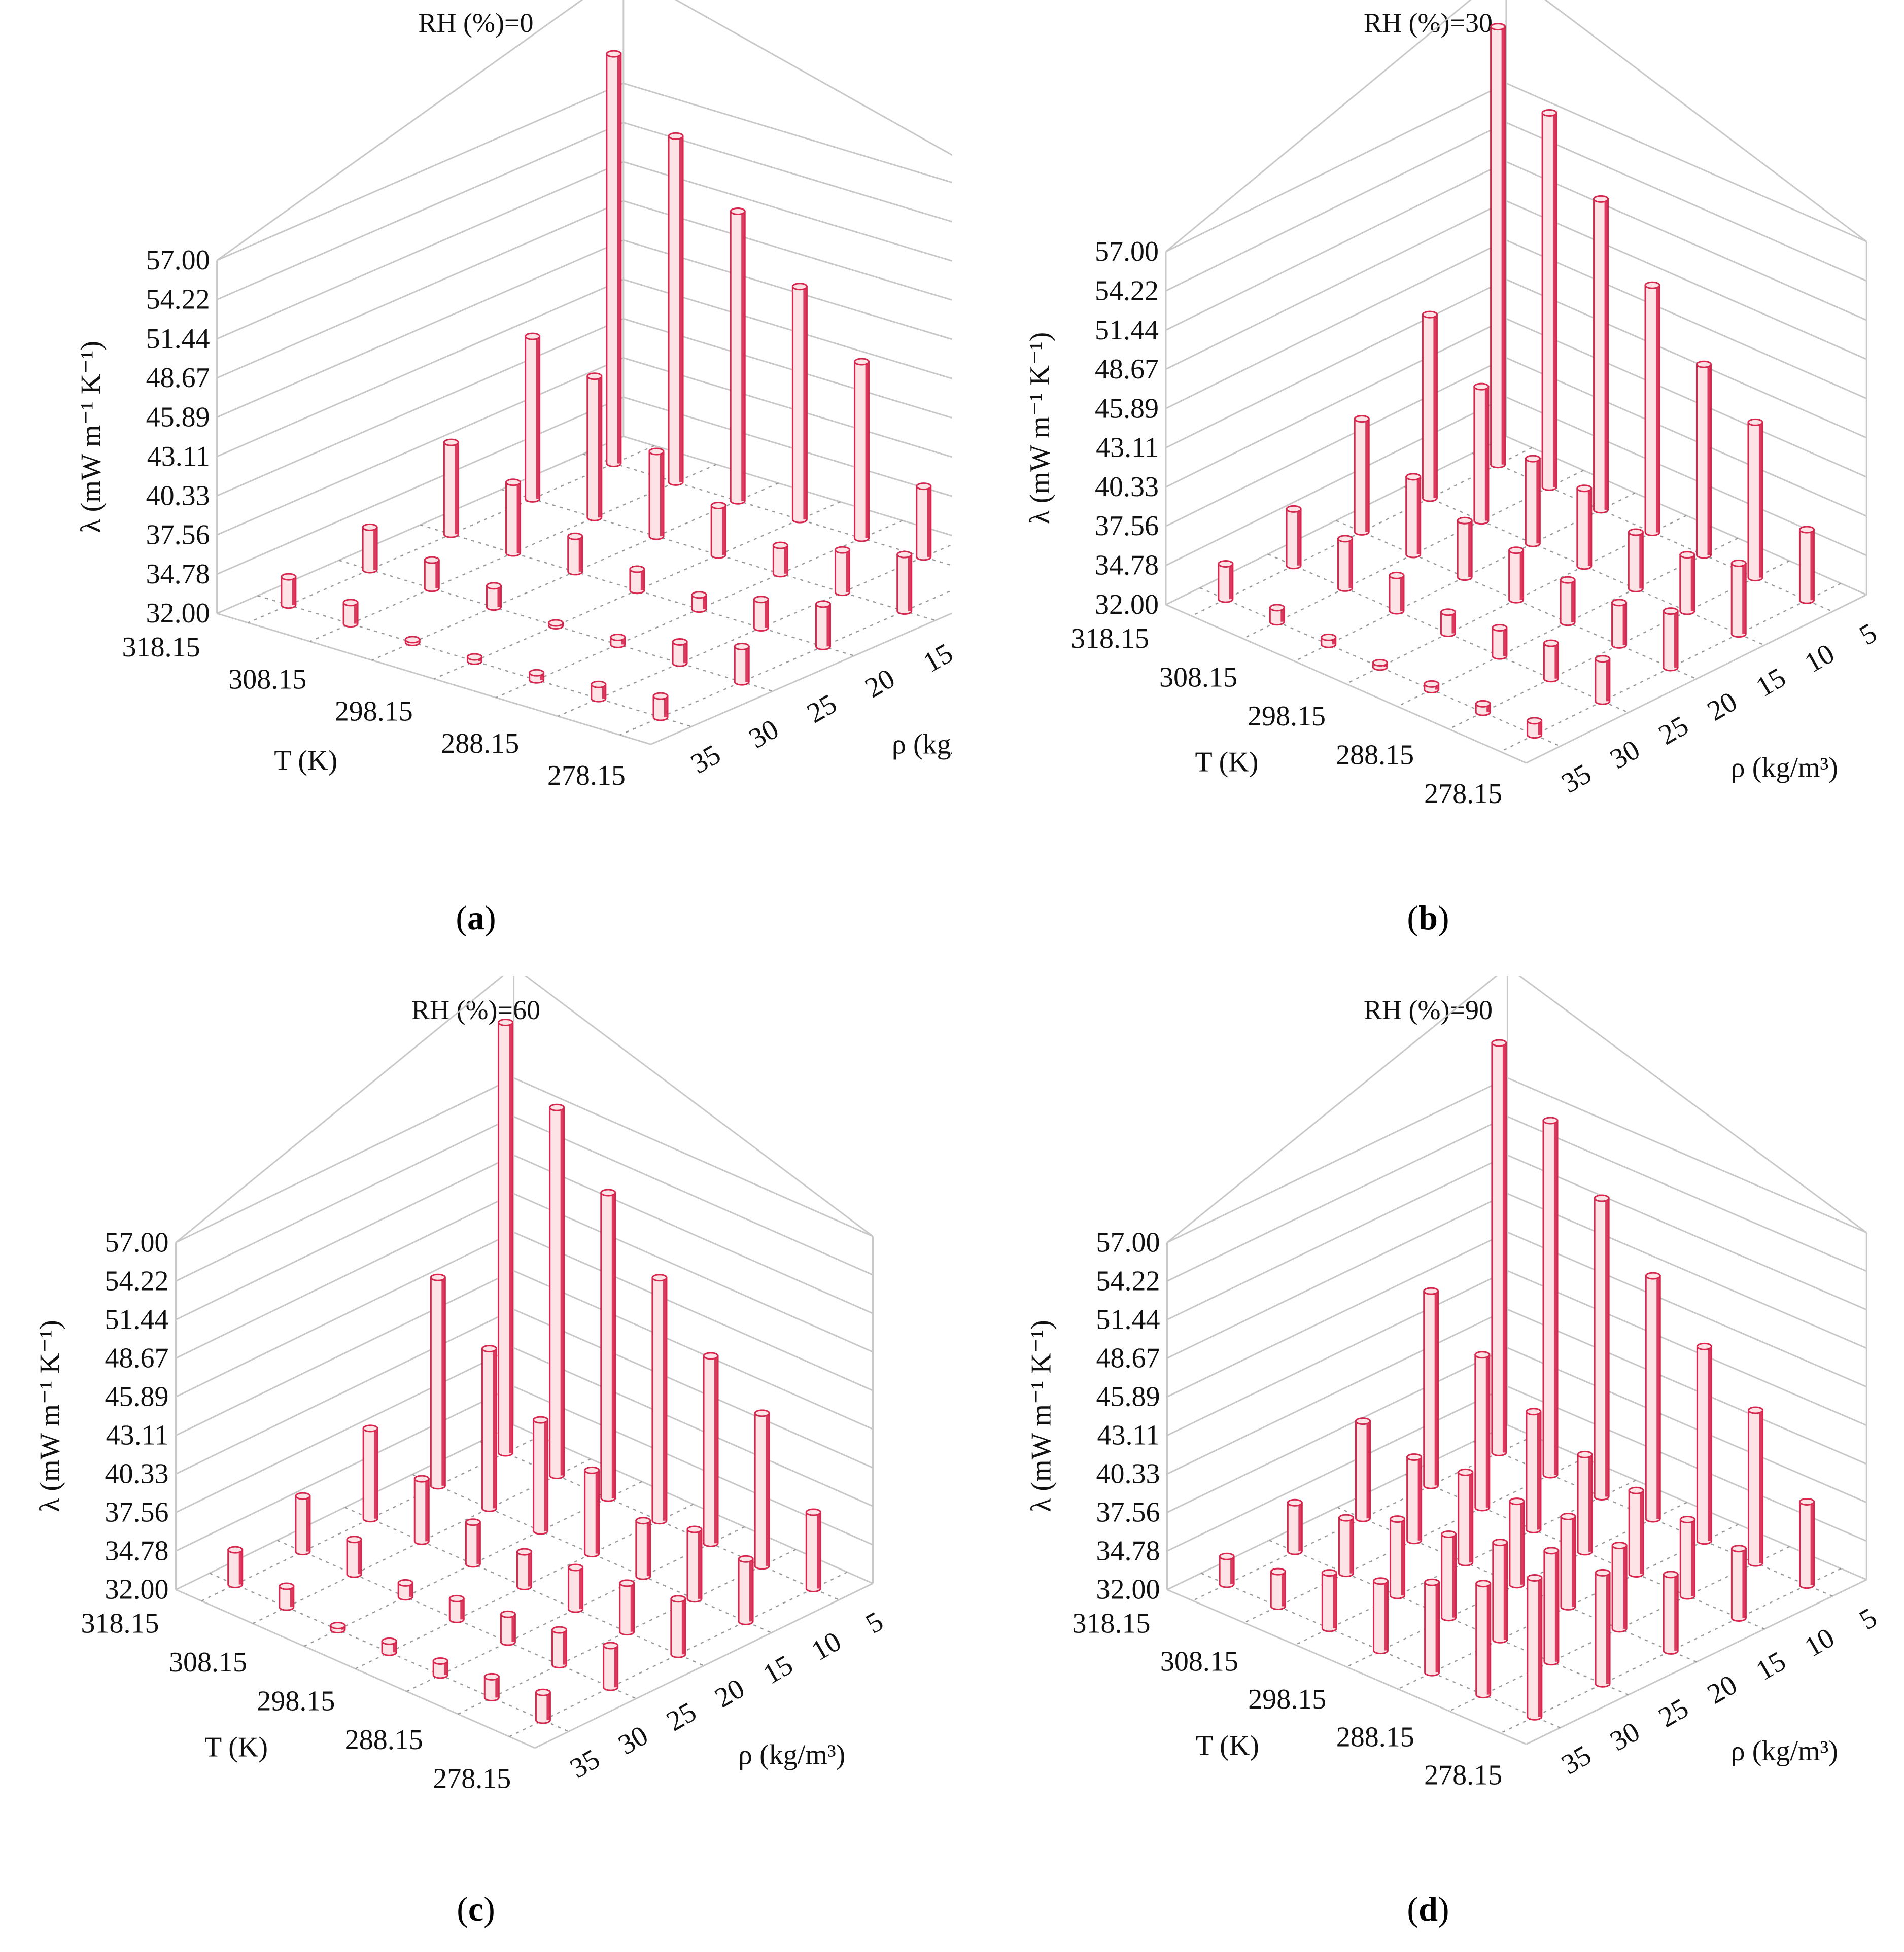  I want to click on t-tick-label: 308.15, so click(1199, 1661).